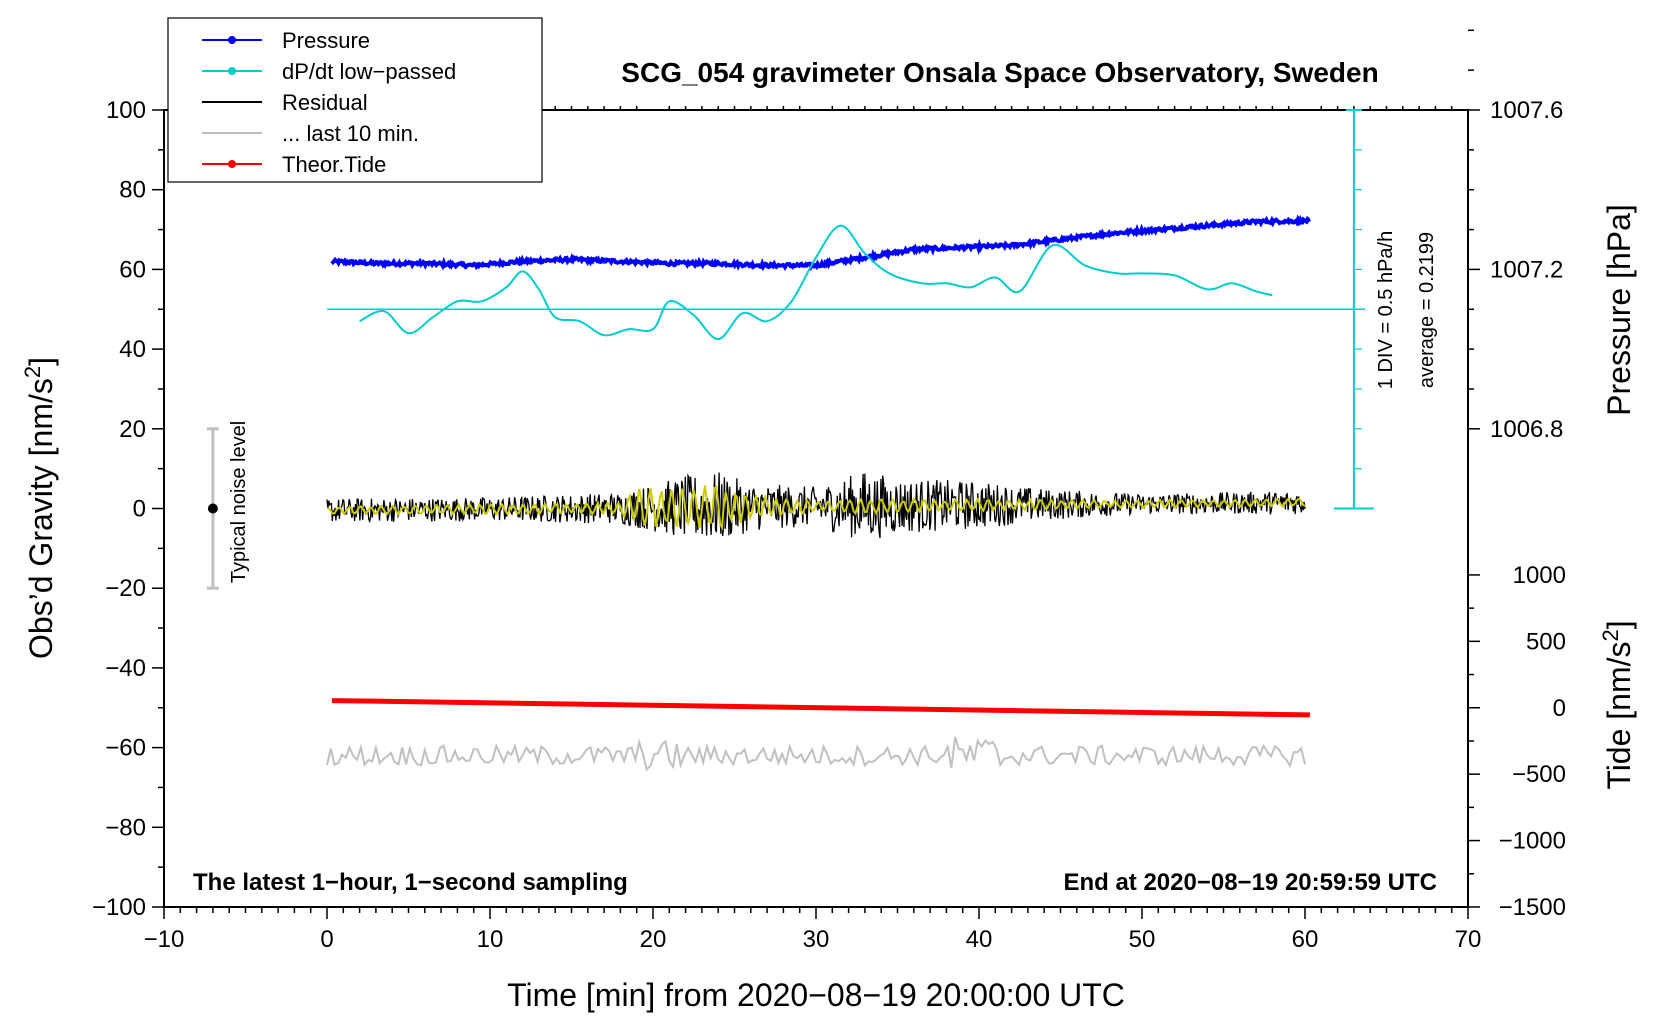  I want to click on legend-label: Residual, so click(325, 102).